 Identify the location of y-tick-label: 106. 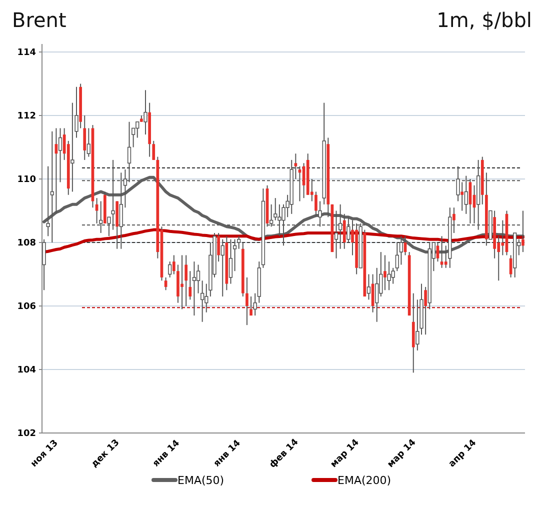
(26, 307).